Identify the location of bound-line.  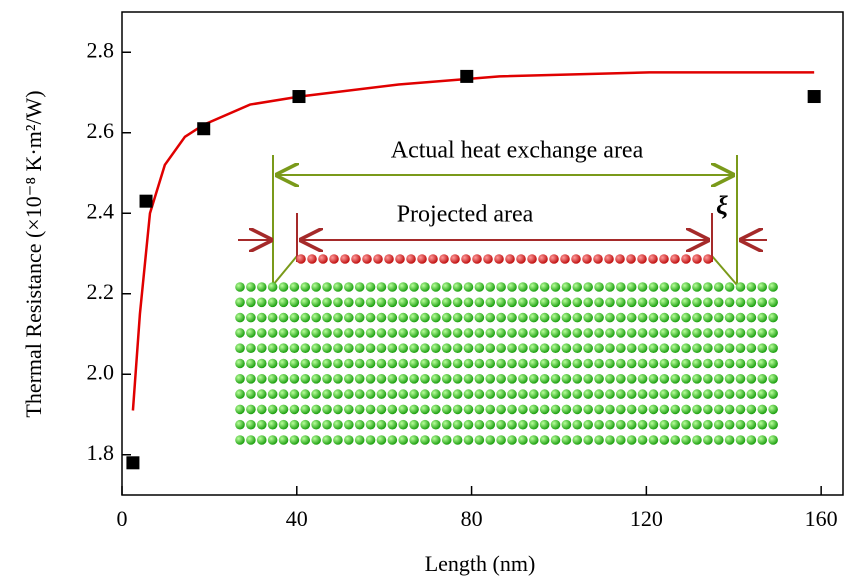
(724, 270).